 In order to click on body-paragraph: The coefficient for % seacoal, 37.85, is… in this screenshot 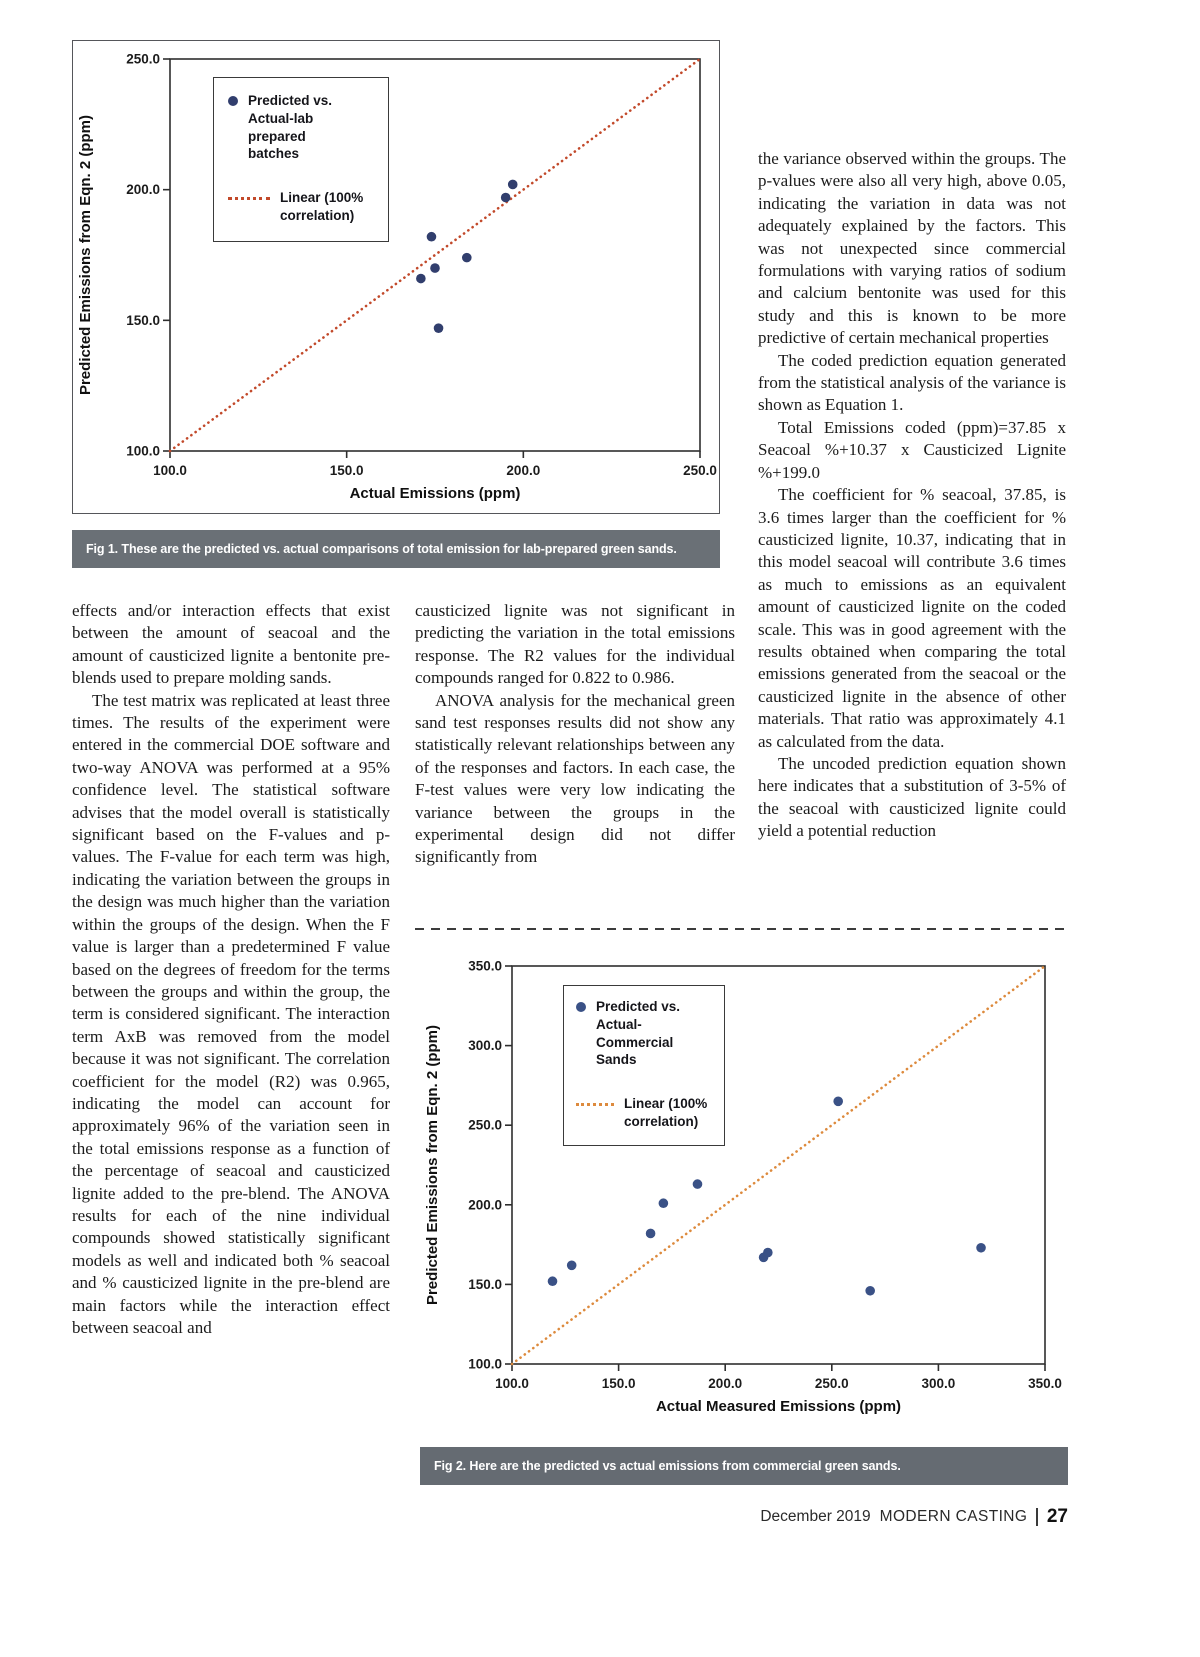, I will do `click(912, 618)`.